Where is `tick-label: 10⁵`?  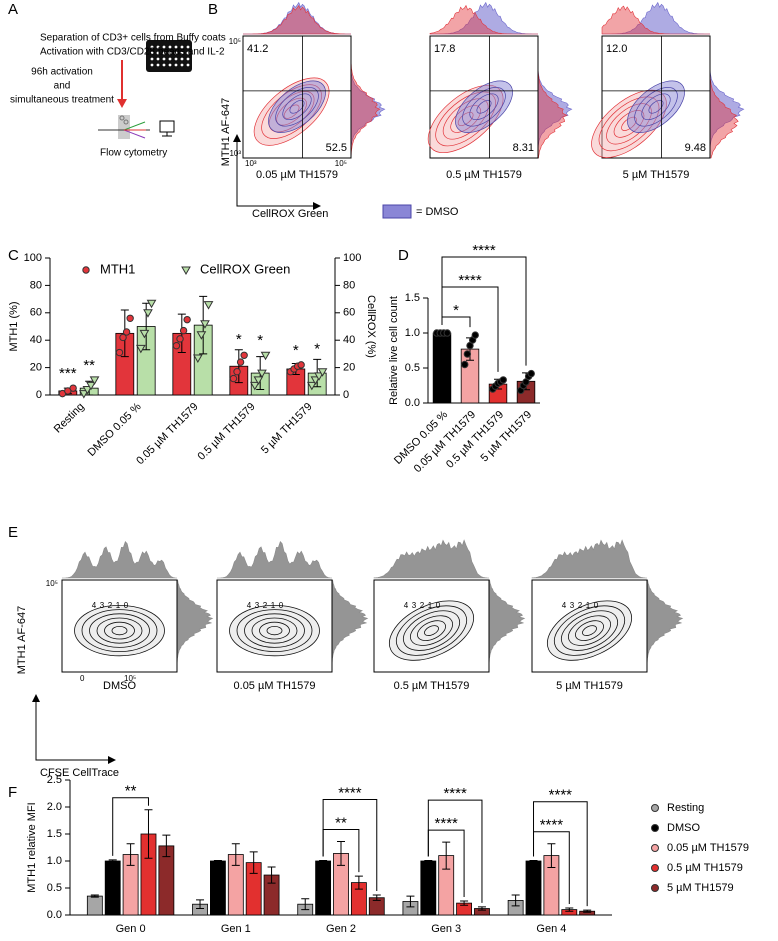 tick-label: 10⁵ is located at coordinates (130, 678).